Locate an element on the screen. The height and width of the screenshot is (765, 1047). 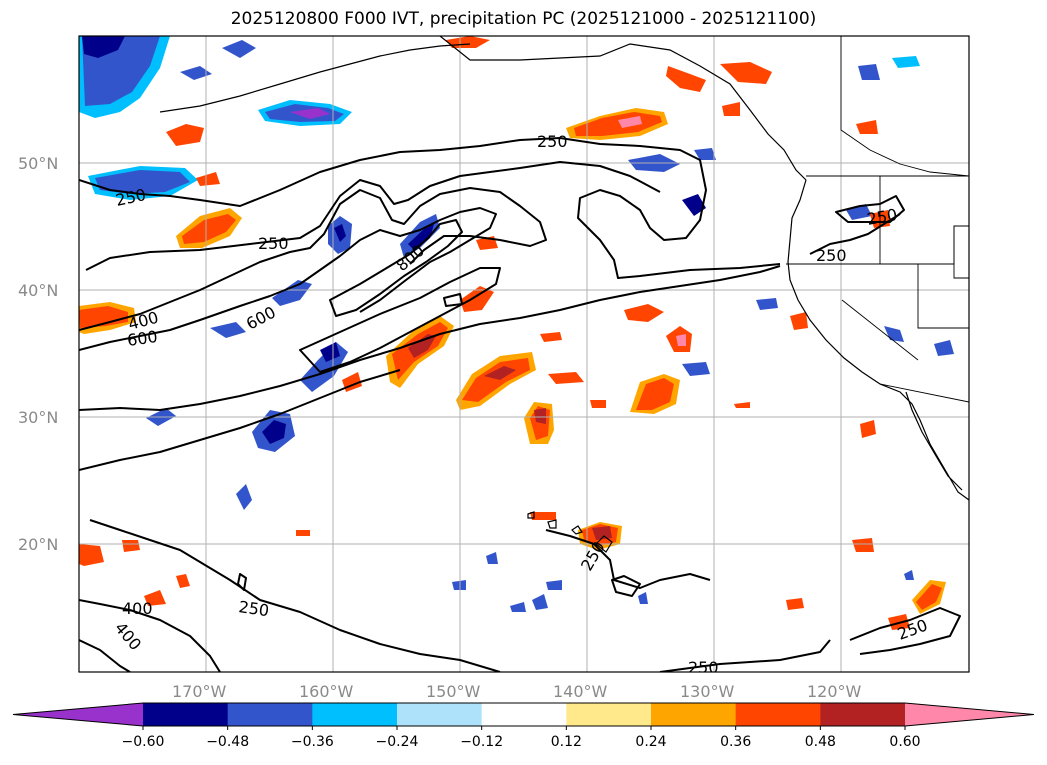
colorbar-tick-label: −0.36 is located at coordinates (312, 742).